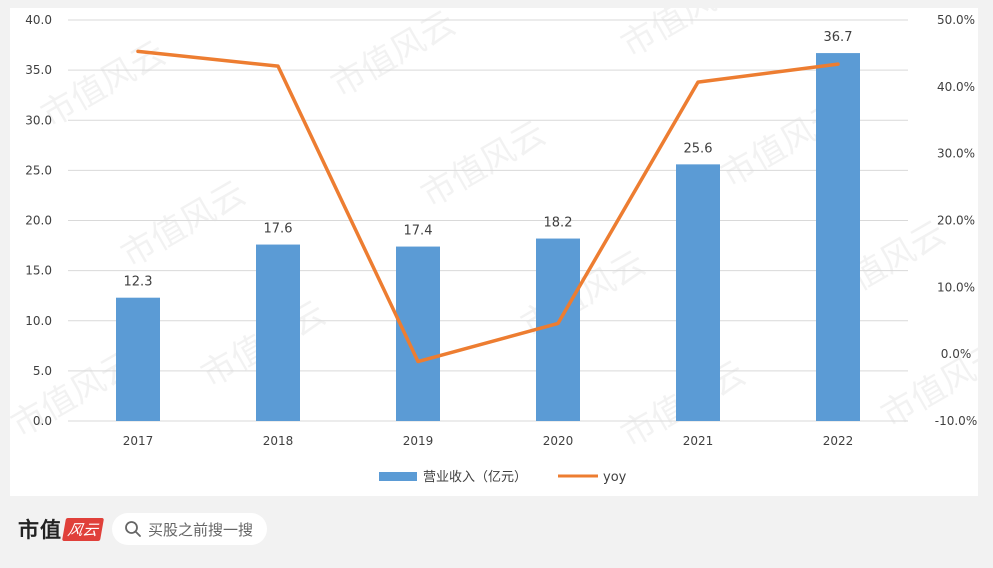  I want to click on data-label-2018: 17.6, so click(278, 229).